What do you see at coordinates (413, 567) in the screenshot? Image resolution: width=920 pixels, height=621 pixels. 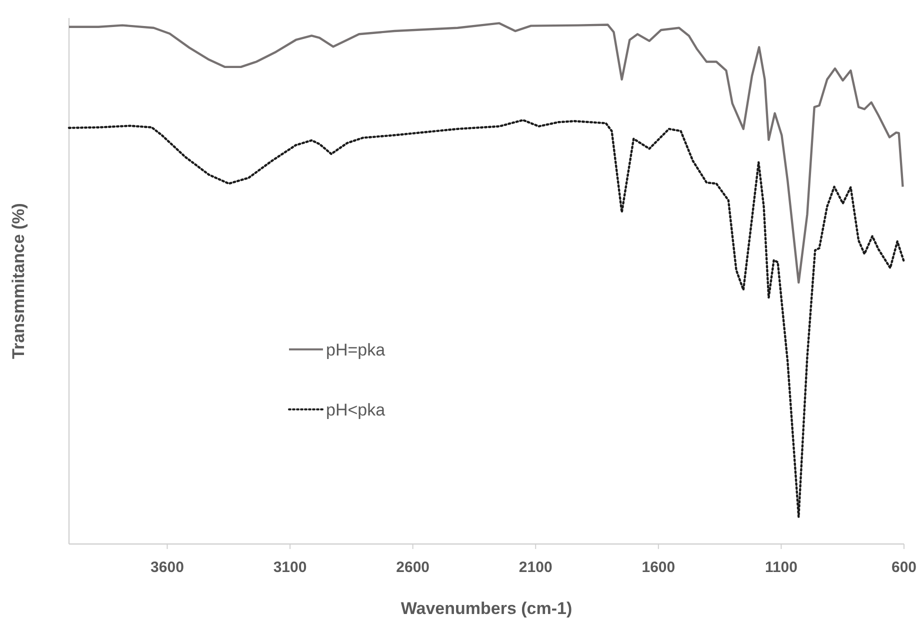 I see `x-tick-label: 2600` at bounding box center [413, 567].